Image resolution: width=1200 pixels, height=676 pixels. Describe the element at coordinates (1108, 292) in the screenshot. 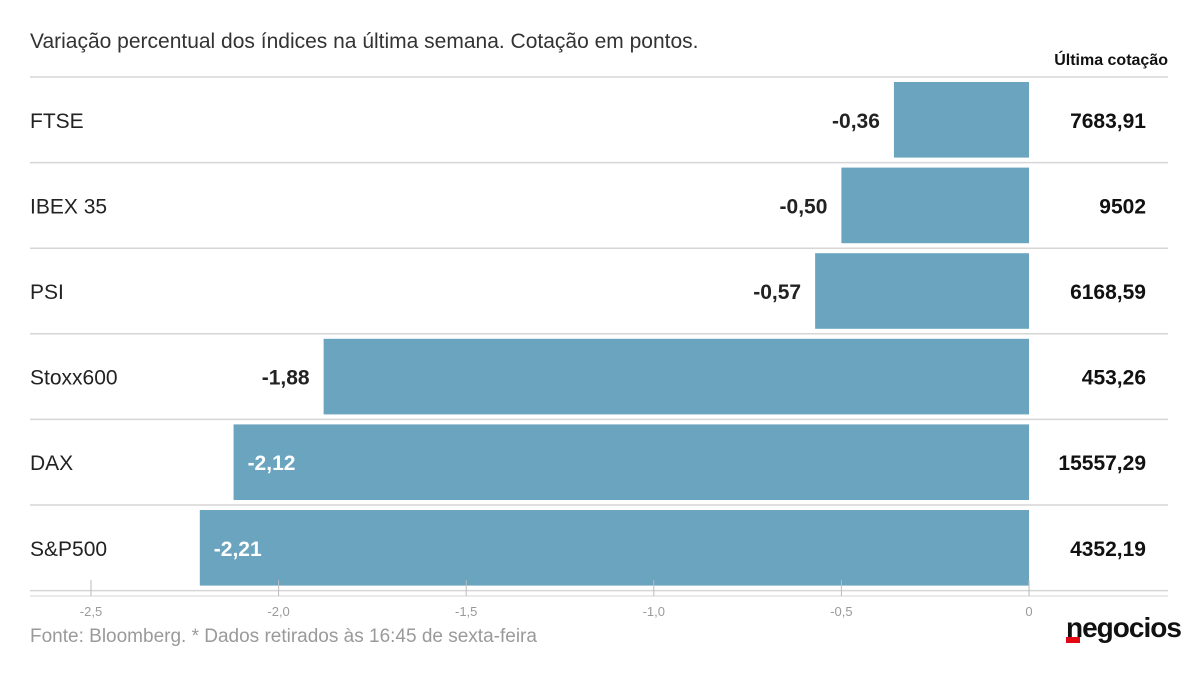

I see `last-quote-value: 6168,59` at that location.